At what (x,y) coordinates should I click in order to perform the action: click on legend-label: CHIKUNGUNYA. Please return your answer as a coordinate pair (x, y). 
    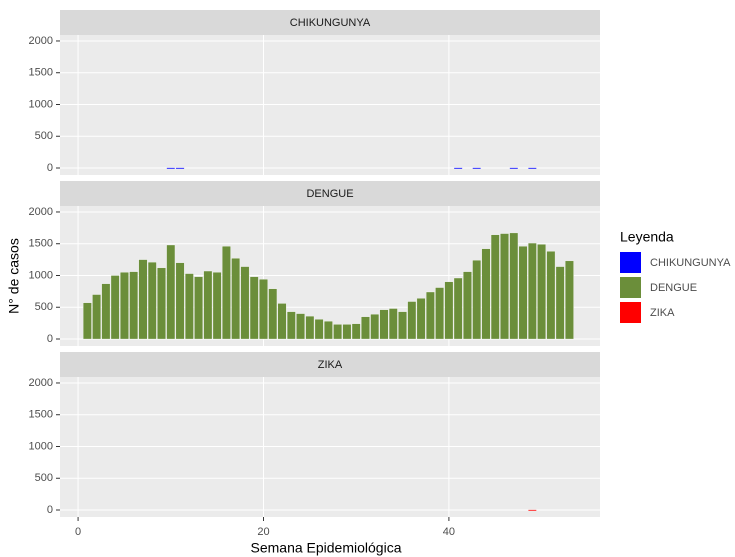
    Looking at the image, I should click on (690, 263).